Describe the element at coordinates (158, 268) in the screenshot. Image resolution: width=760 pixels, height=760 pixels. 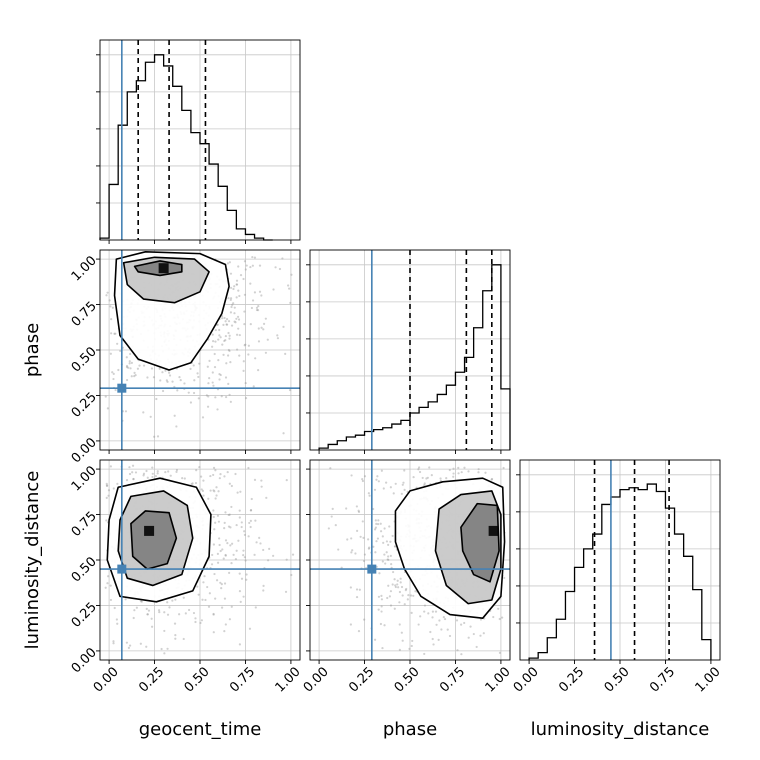
I see `contour-line` at that location.